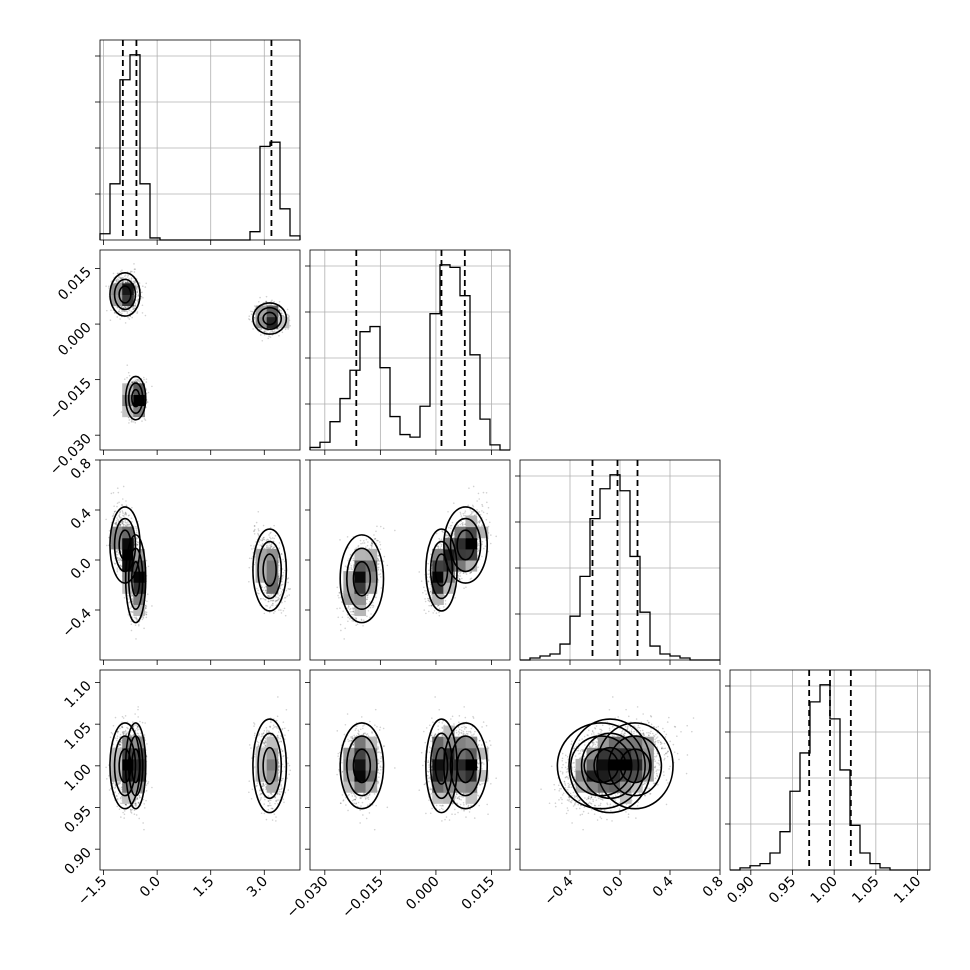 This screenshot has width=970, height=970. What do you see at coordinates (200, 140) in the screenshot?
I see `panel-frame` at bounding box center [200, 140].